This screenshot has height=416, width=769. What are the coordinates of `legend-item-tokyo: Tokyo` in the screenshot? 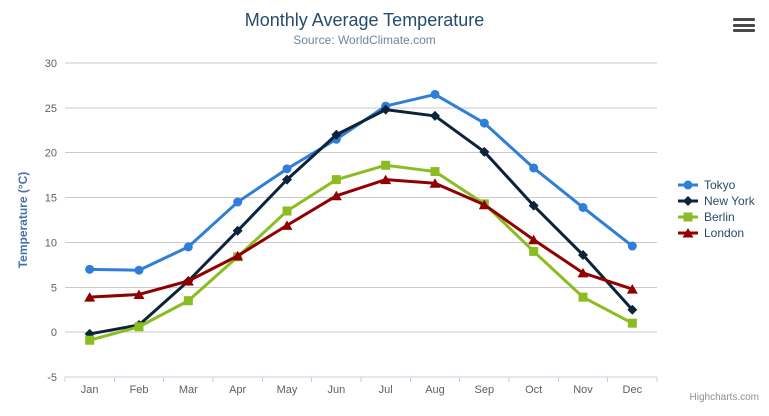 It's located at (716, 185).